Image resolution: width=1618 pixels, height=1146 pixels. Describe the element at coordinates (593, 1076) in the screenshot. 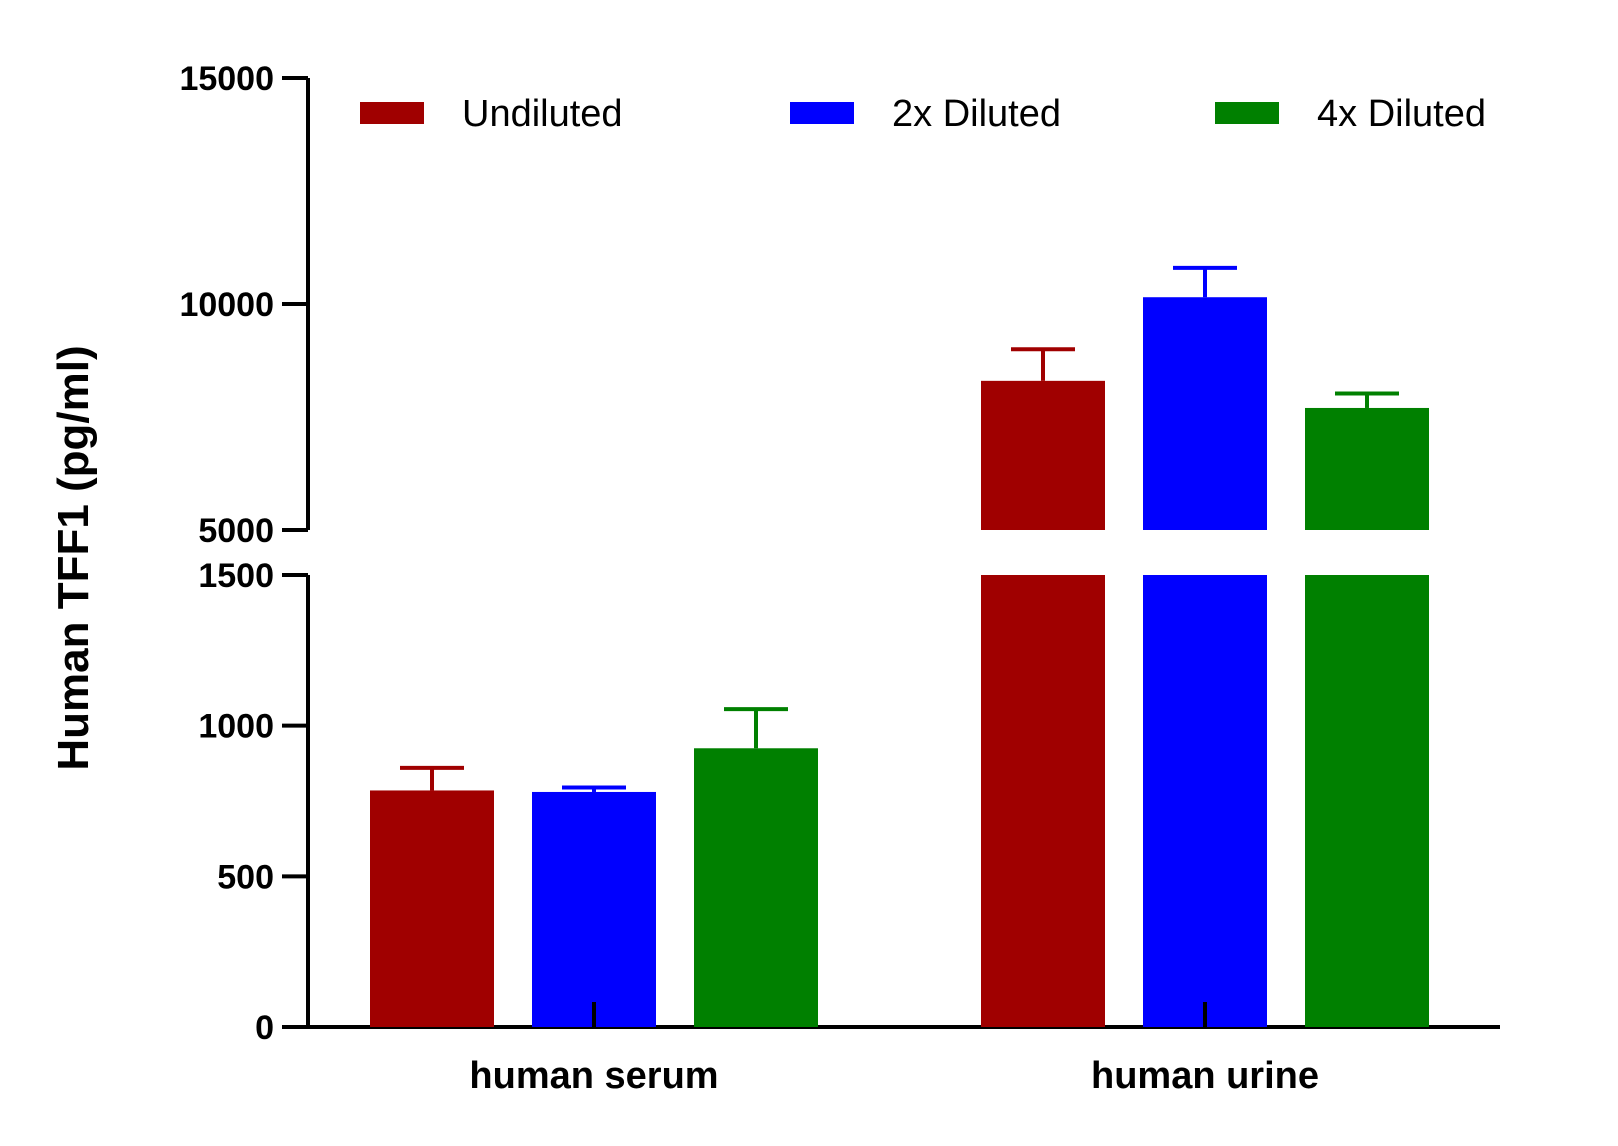

I see `x-tick-label: human serum` at that location.